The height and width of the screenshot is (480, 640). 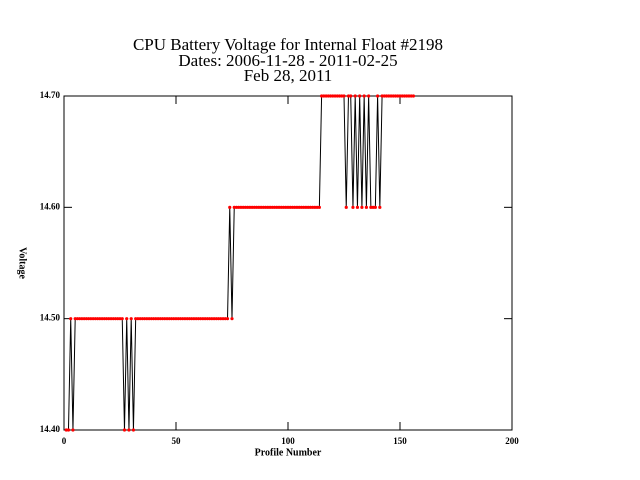 What do you see at coordinates (288, 75) in the screenshot?
I see `chart-date: Feb 28, 2011` at bounding box center [288, 75].